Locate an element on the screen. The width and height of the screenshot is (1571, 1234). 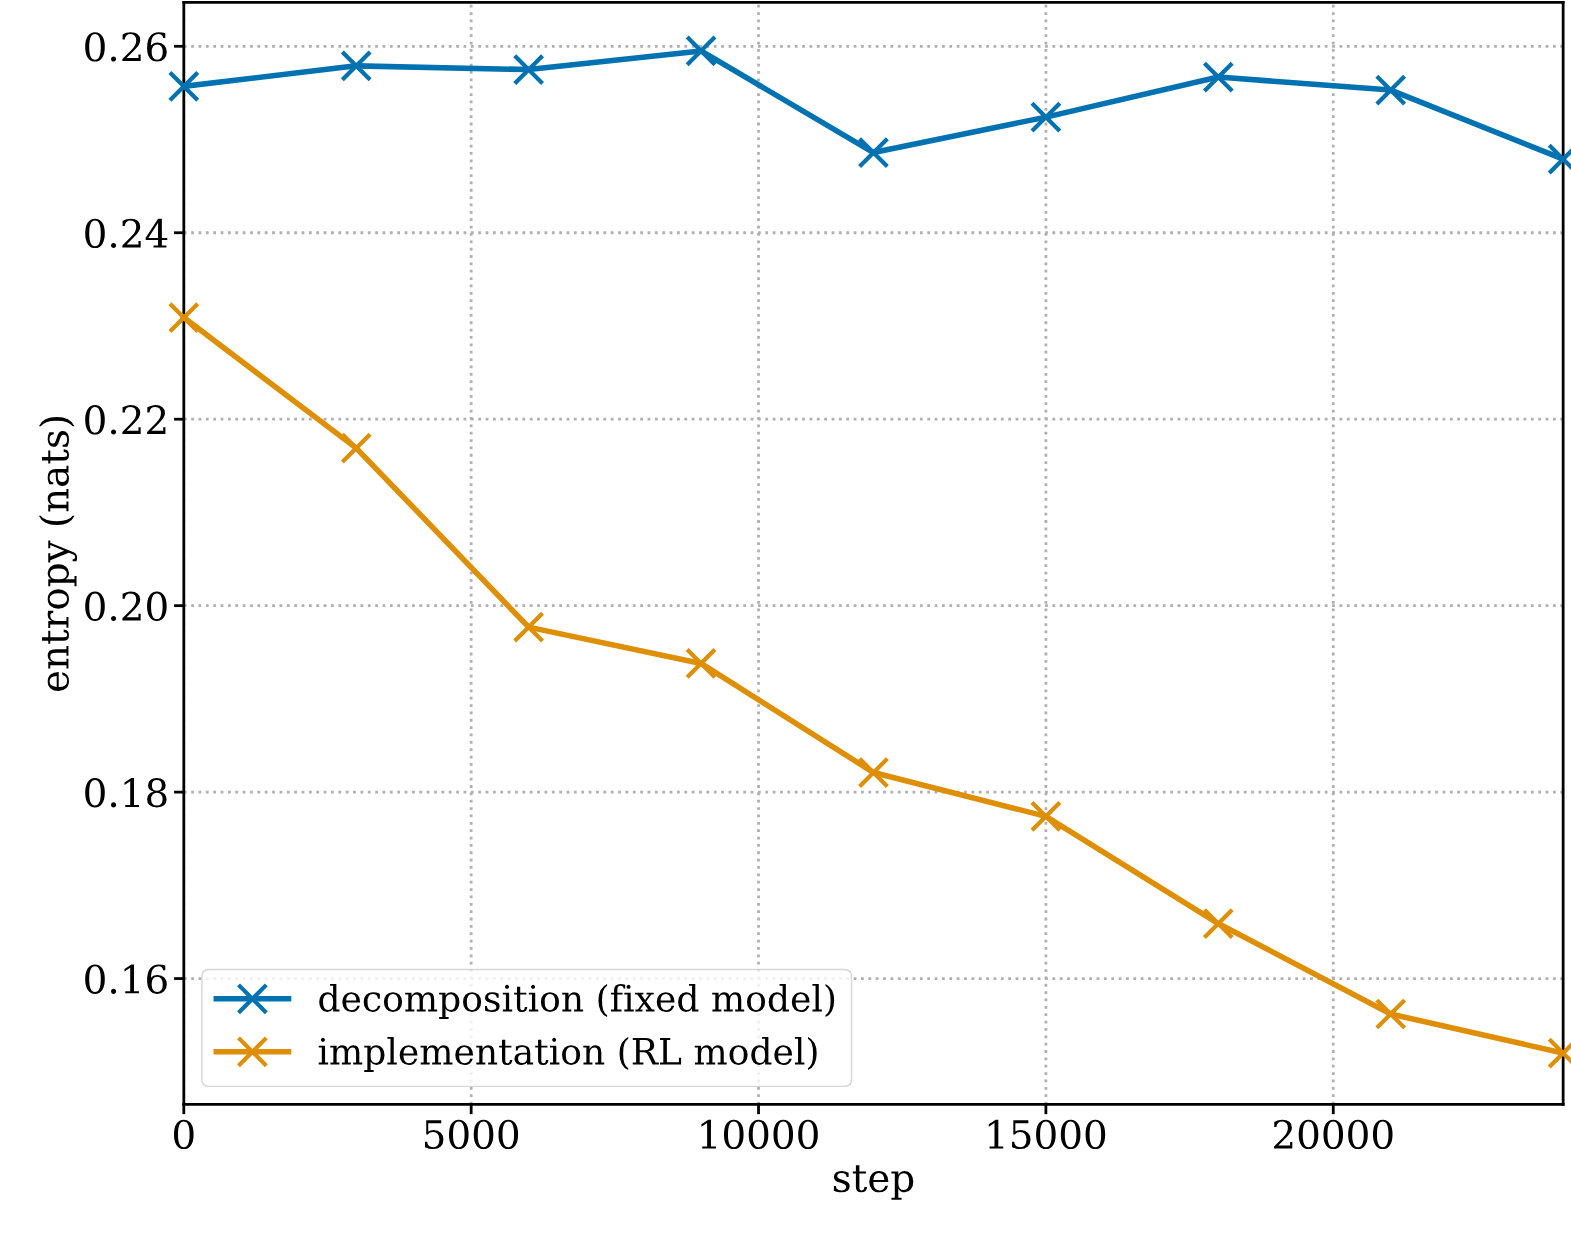
x-tick-label: 5000 is located at coordinates (471, 1134).